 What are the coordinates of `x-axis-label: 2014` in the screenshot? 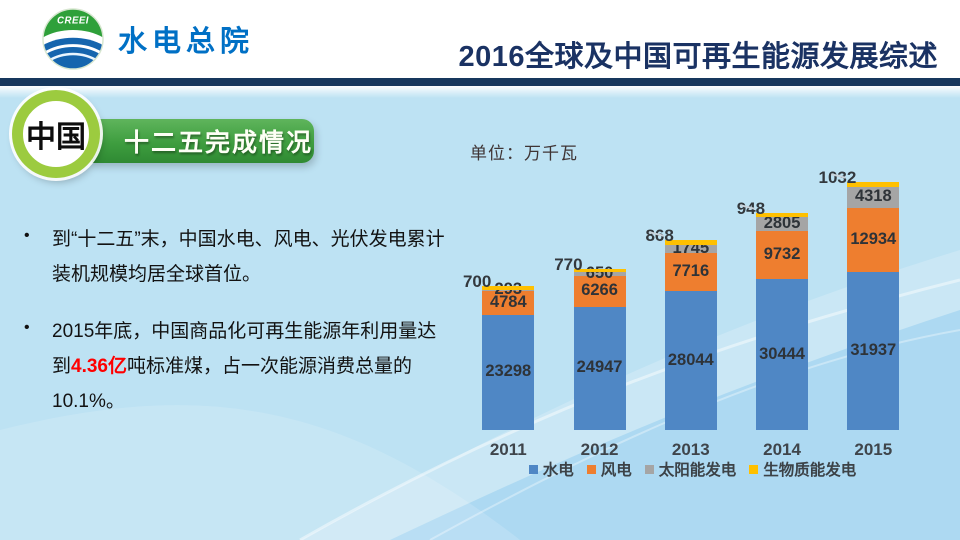 It's located at (782, 449).